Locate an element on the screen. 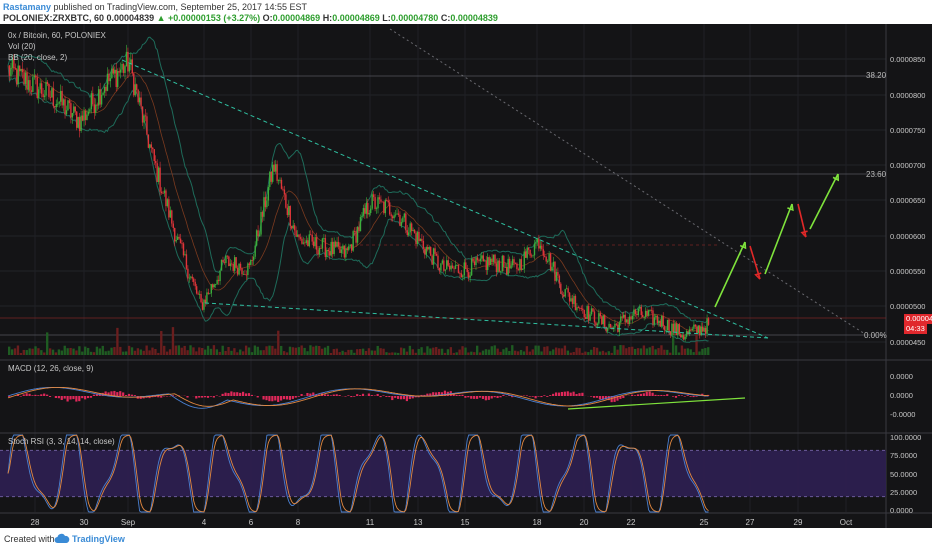 The image size is (932, 550). open-label: O: is located at coordinates (267, 18).